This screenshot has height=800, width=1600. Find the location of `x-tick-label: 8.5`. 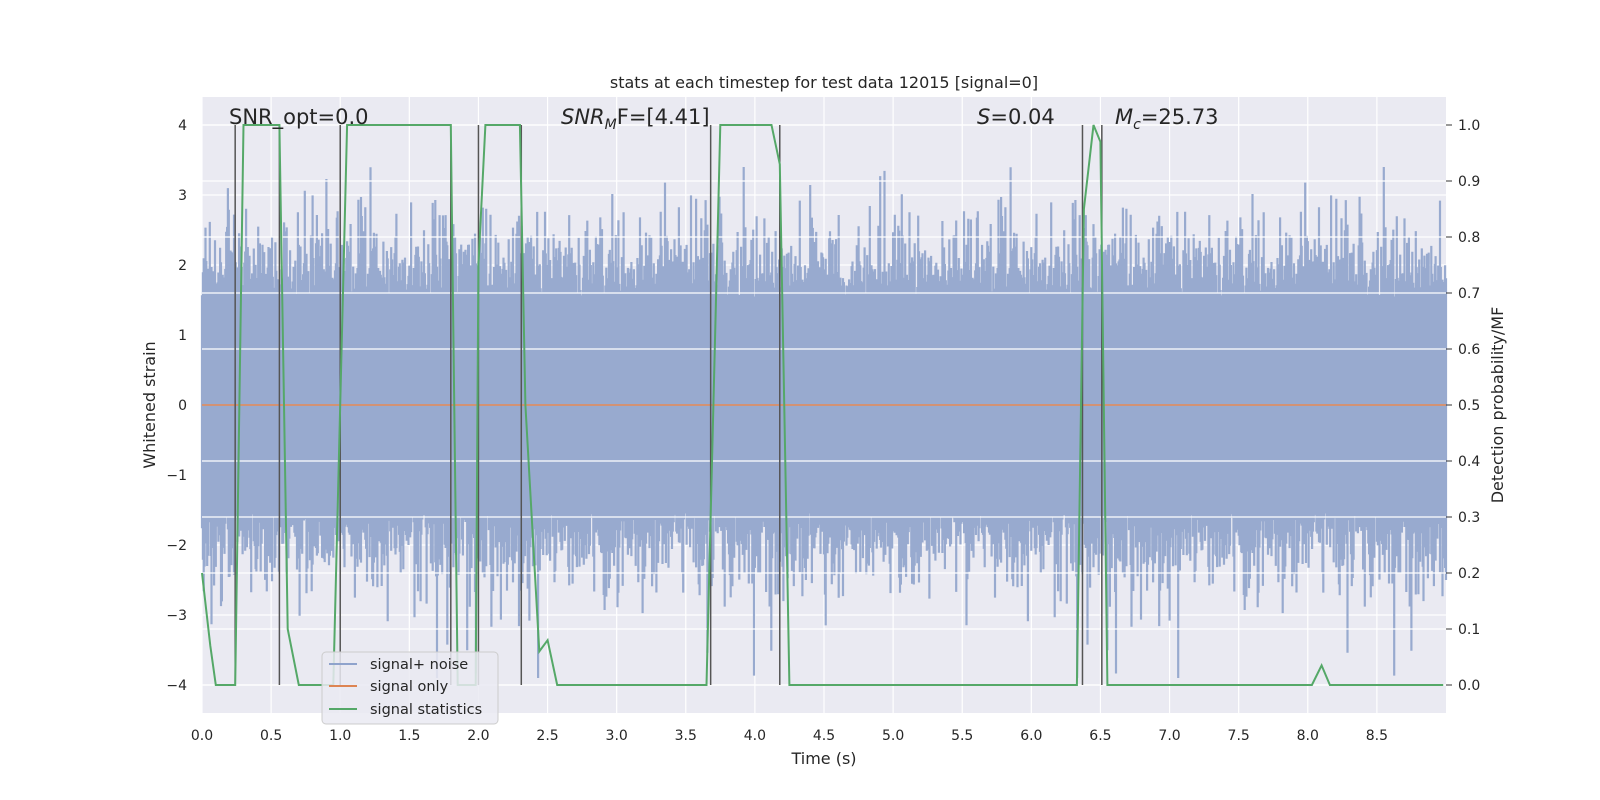

x-tick-label: 8.5 is located at coordinates (1377, 736).